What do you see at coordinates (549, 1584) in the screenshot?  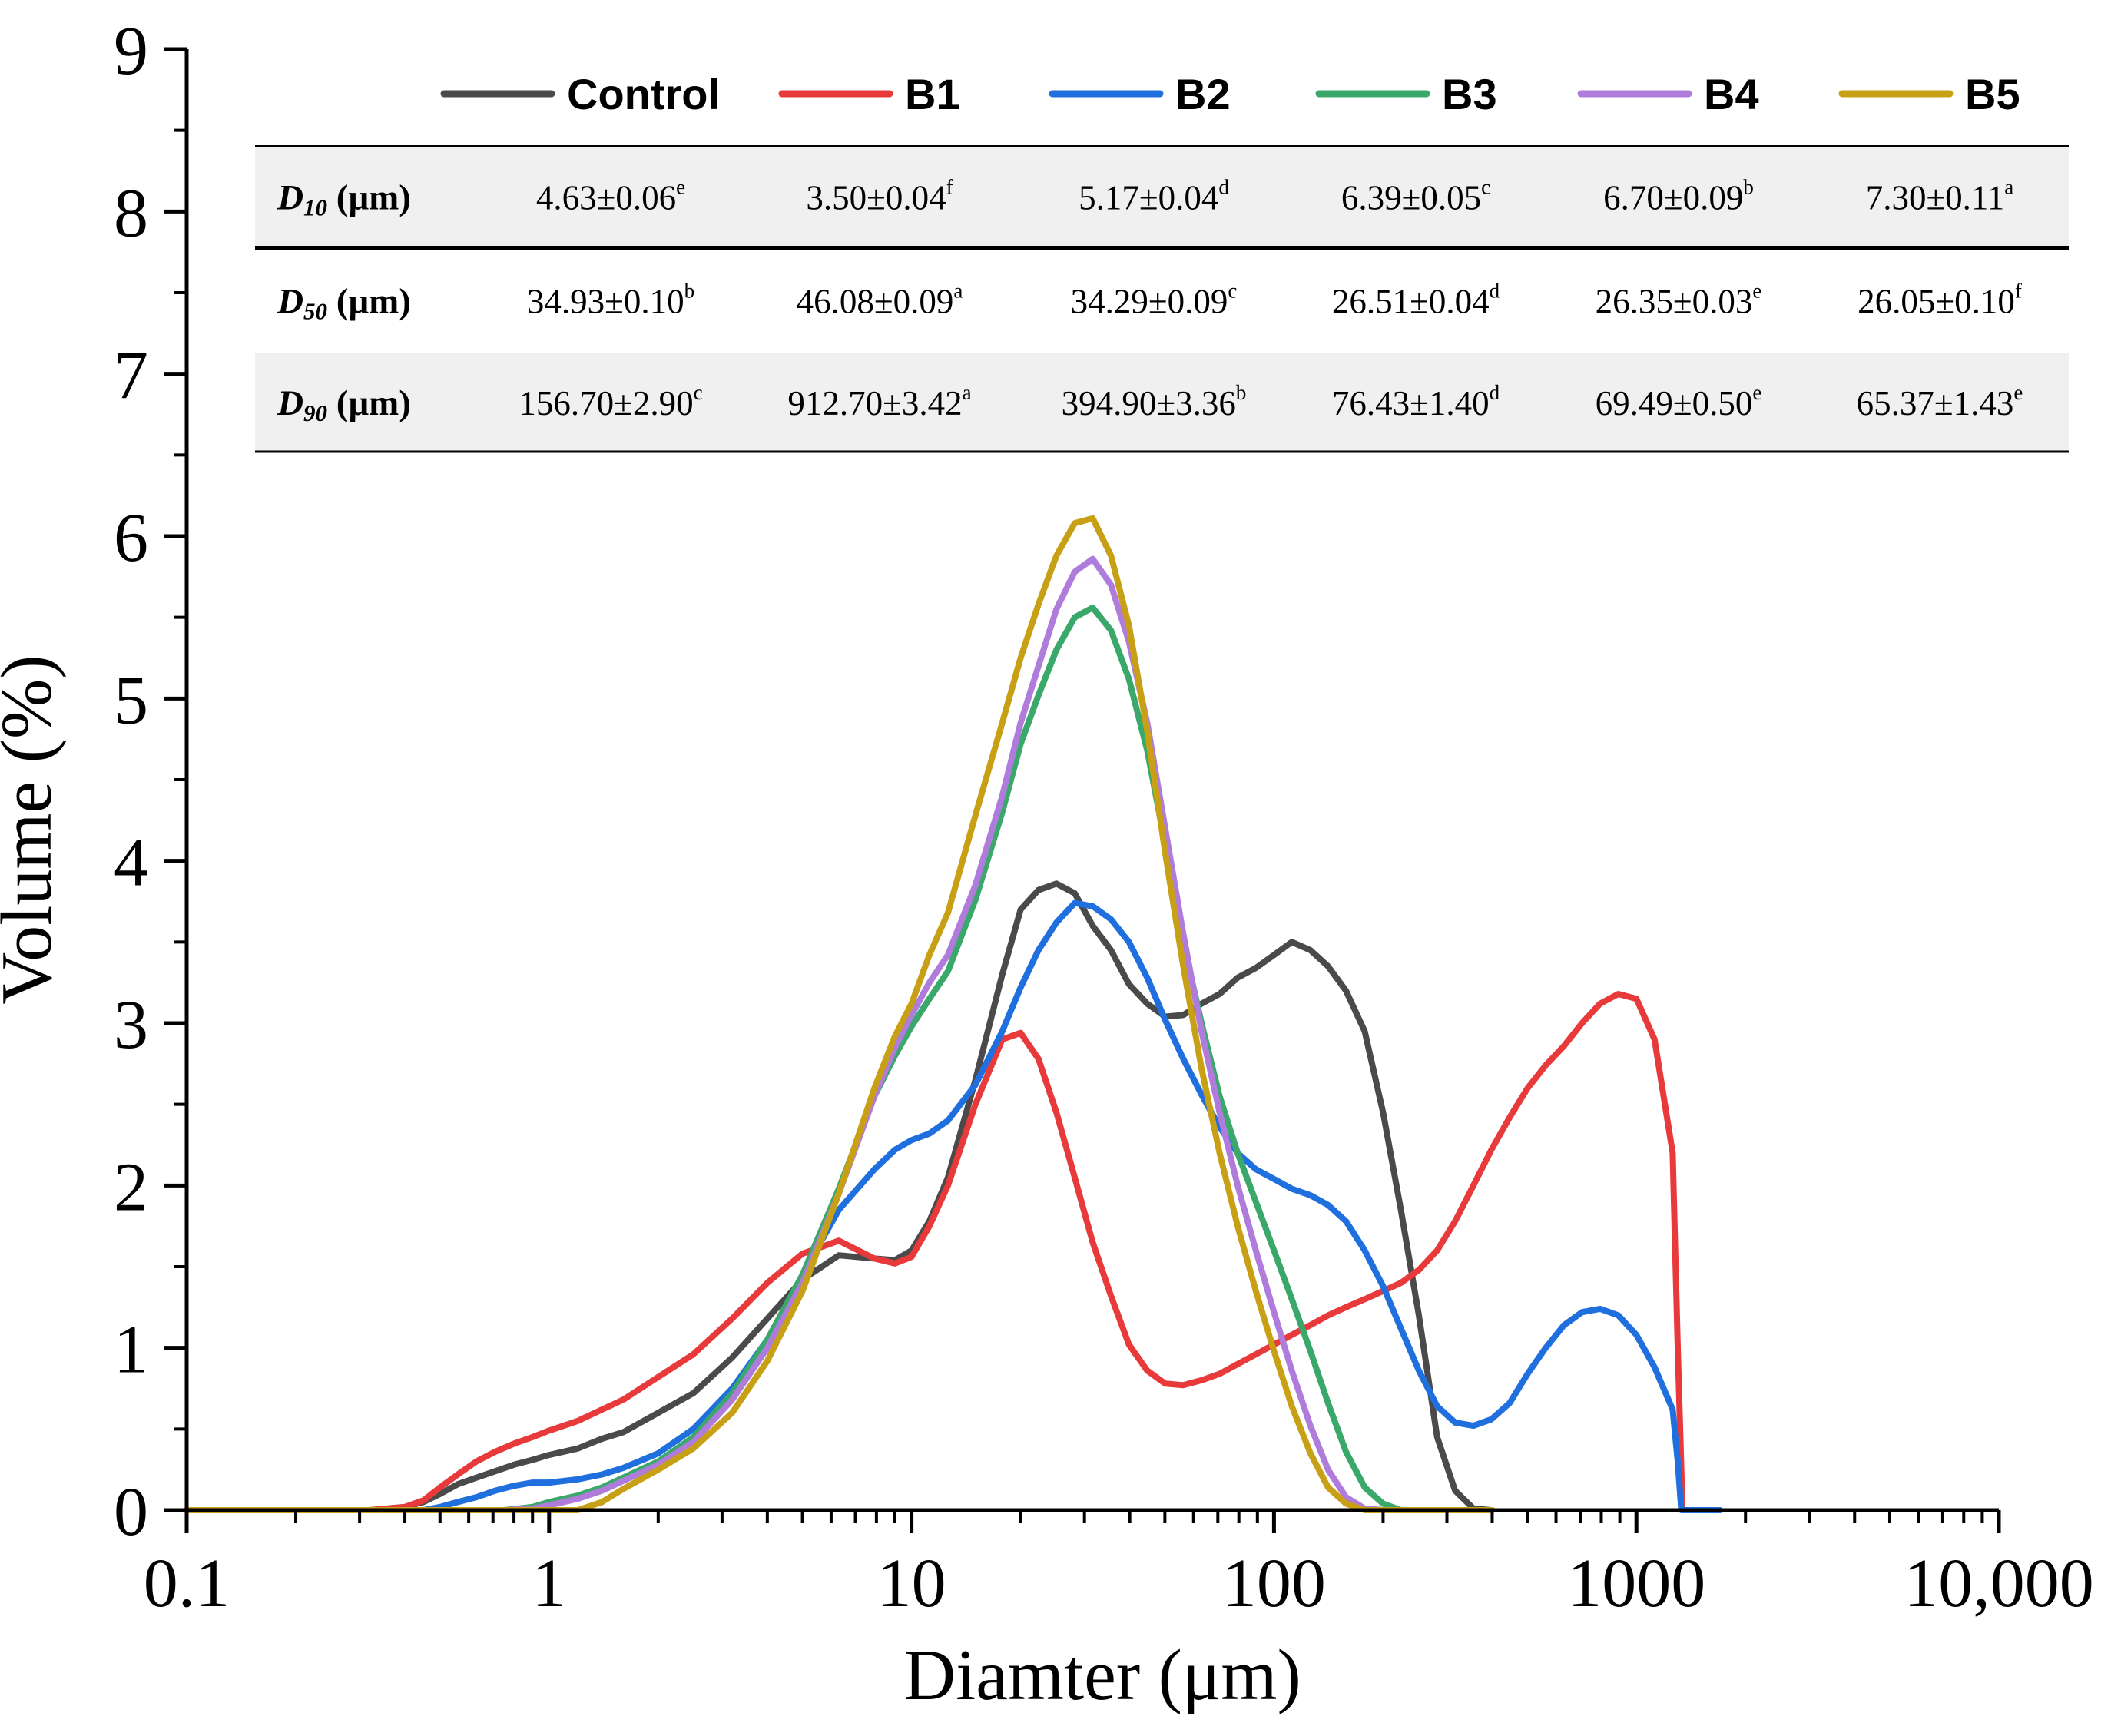 I see `x-tick-label: 1` at bounding box center [549, 1584].